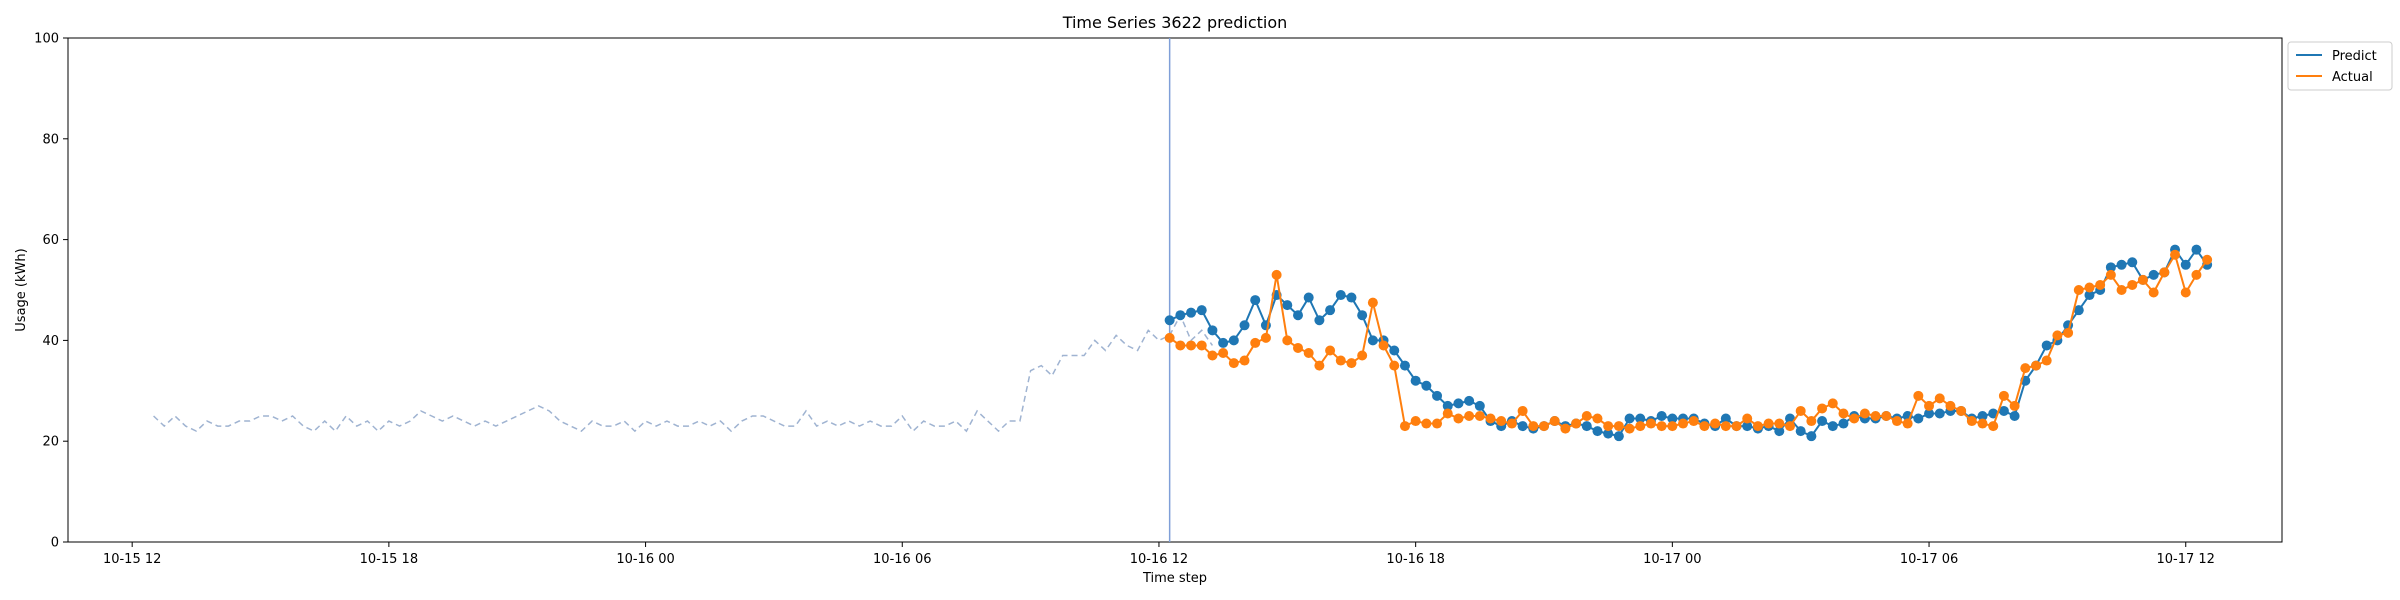 The width and height of the screenshot is (2400, 600). I want to click on chart-title: Time Series 3622 prediction, so click(1175, 22).